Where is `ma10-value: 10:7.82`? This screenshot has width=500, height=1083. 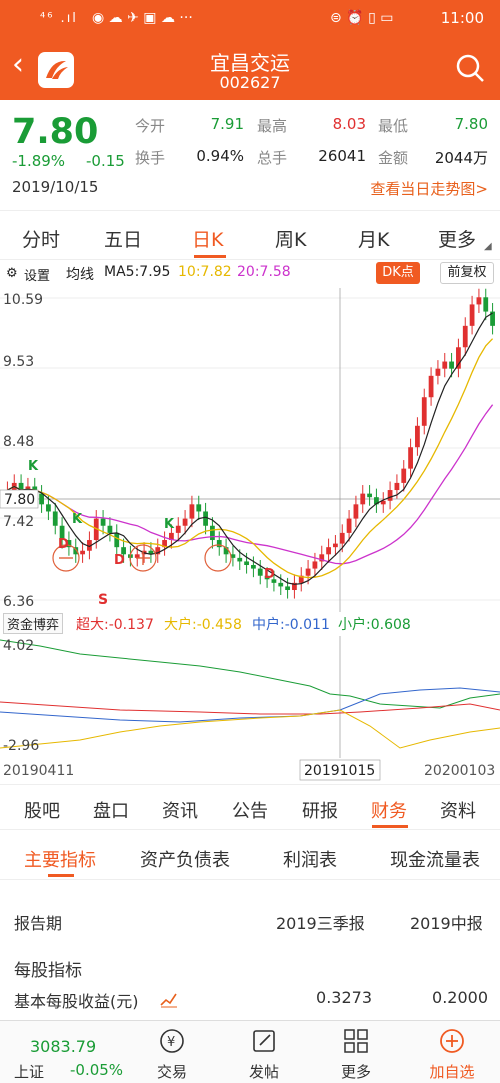 ma10-value: 10:7.82 is located at coordinates (205, 272).